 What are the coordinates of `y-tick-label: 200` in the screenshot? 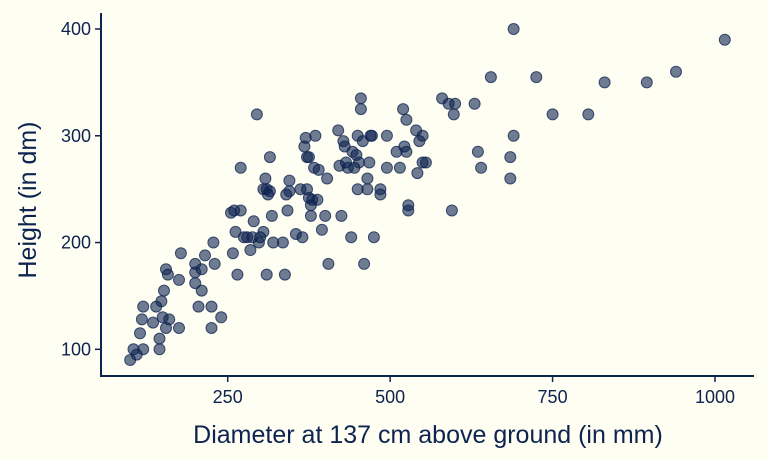 It's located at (76, 243).